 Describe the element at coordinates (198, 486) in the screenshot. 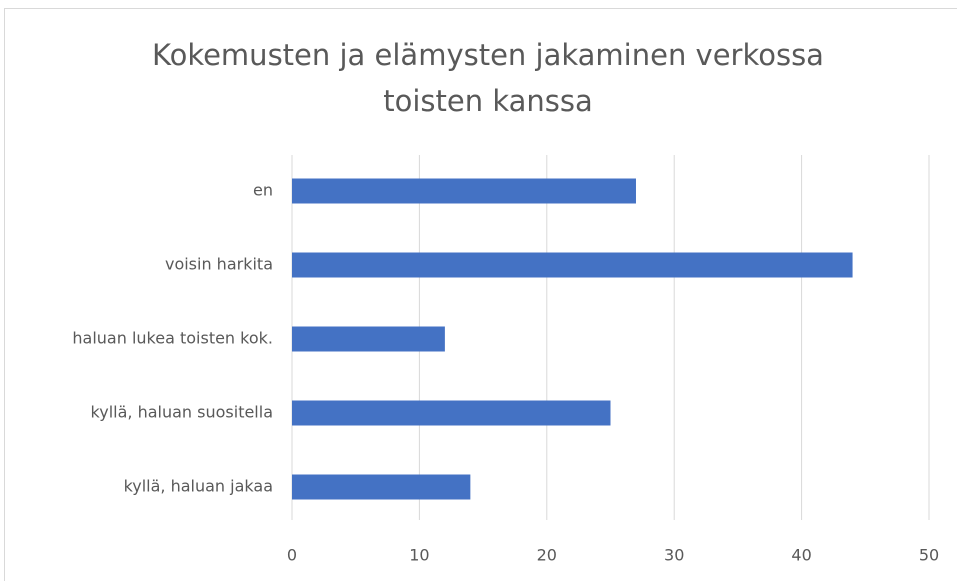

I see `y-tick-label: kyllä, haluan jakaa` at that location.